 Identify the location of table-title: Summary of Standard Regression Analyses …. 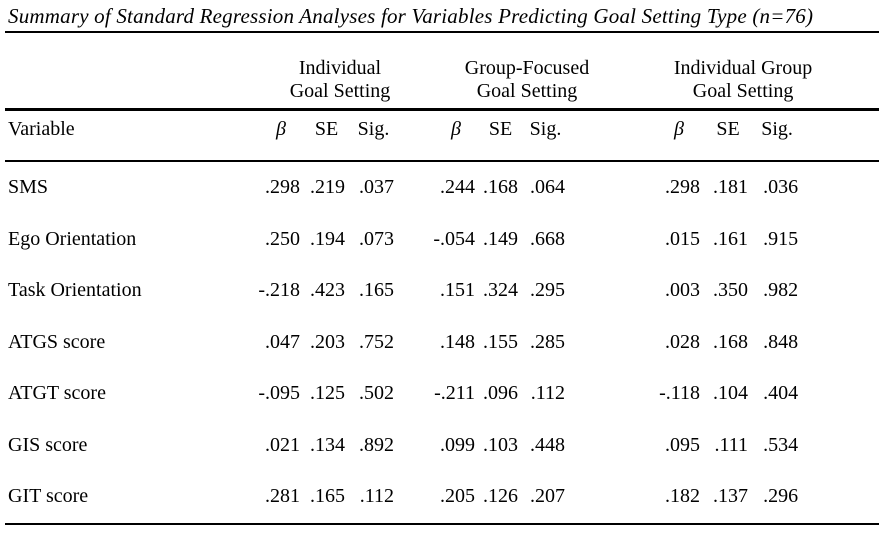
(411, 16).